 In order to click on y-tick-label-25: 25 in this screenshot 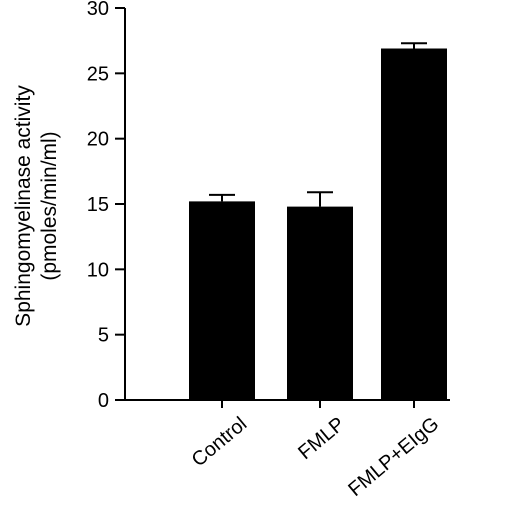, I will do `click(98, 74)`.